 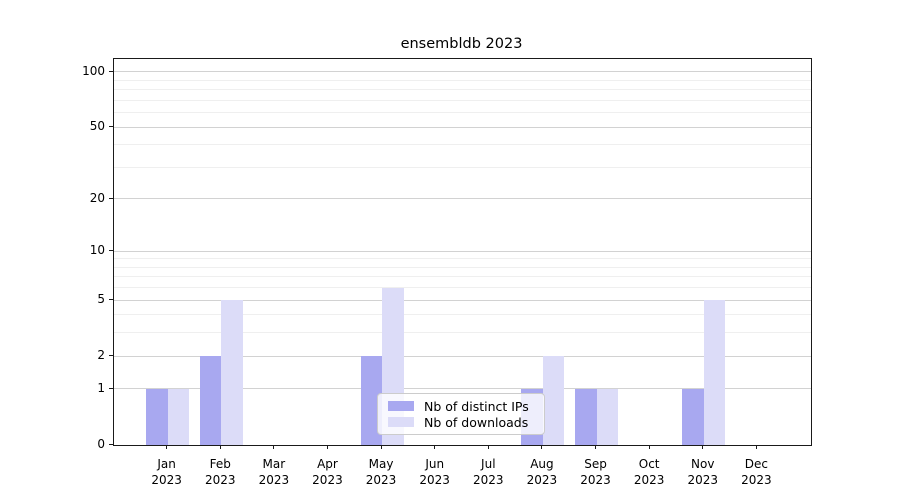 What do you see at coordinates (97, 197) in the screenshot?
I see `y-tick-label: 20` at bounding box center [97, 197].